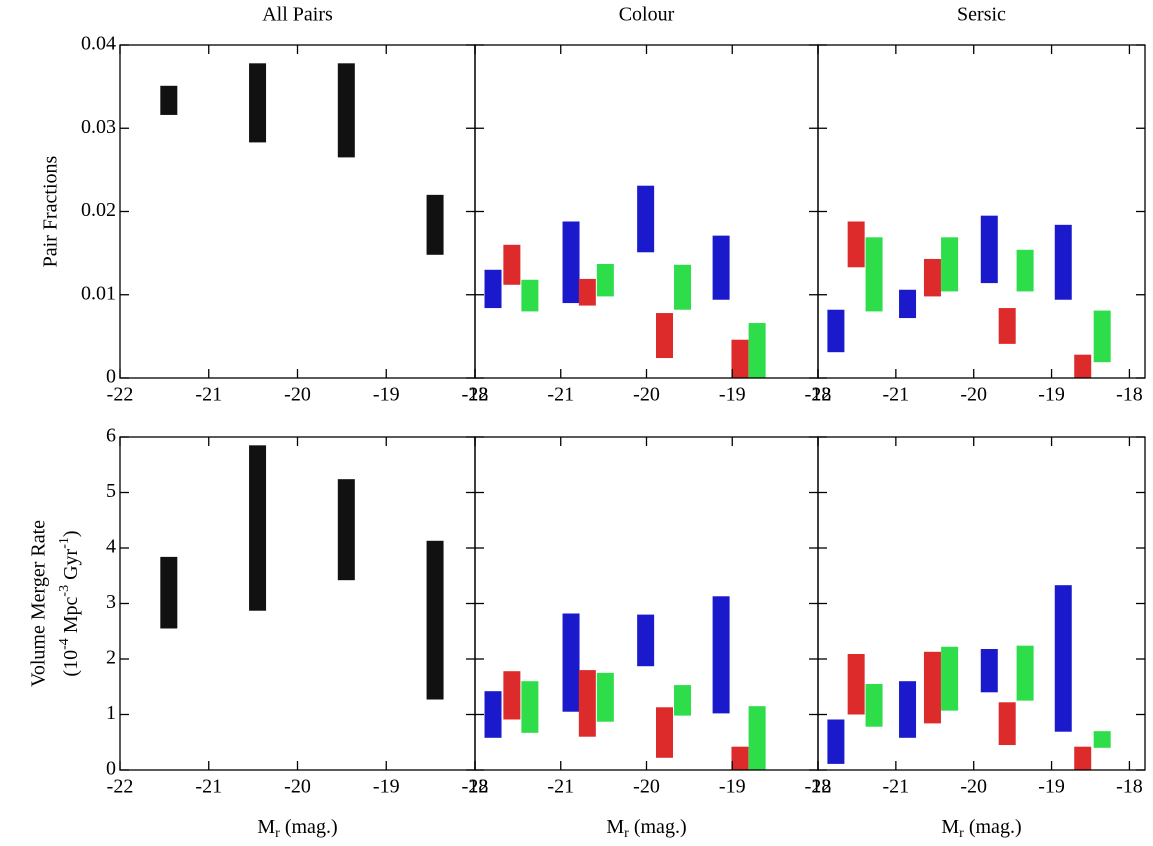 This screenshot has height=846, width=1153. Describe the element at coordinates (297, 15) in the screenshot. I see `panel-title: All Pairs` at that location.